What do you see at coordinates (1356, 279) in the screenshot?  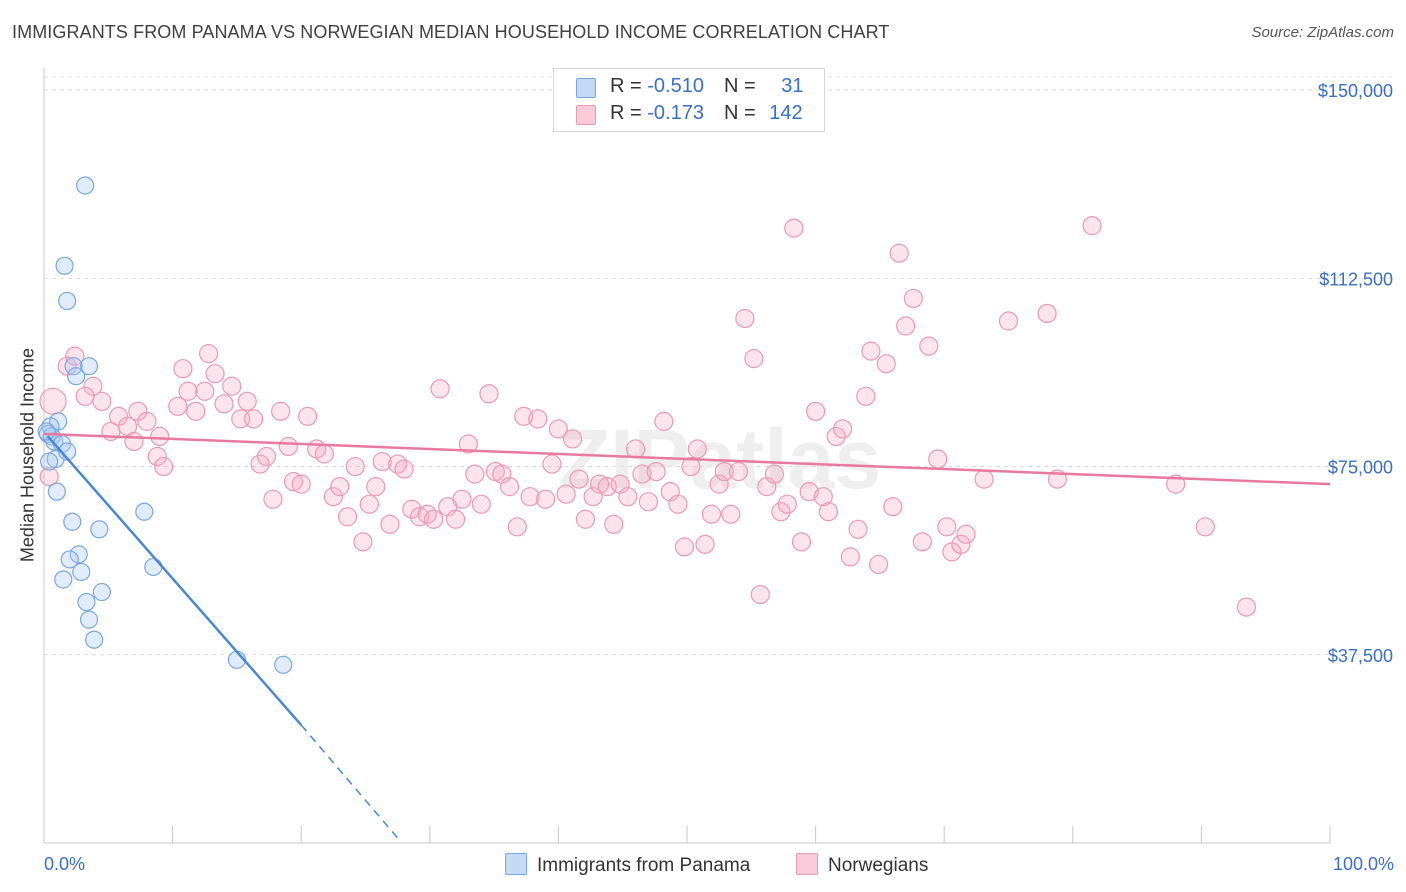 I see `y-tick-label-2: $112,500` at bounding box center [1356, 279].